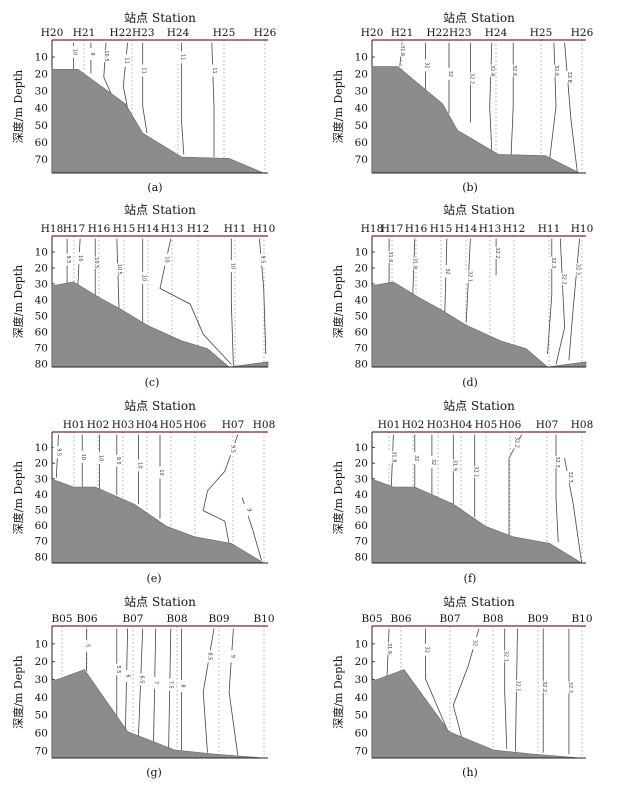 The height and width of the screenshot is (795, 625). What do you see at coordinates (142, 679) in the screenshot?
I see `contour-label: 6.5` at bounding box center [142, 679].